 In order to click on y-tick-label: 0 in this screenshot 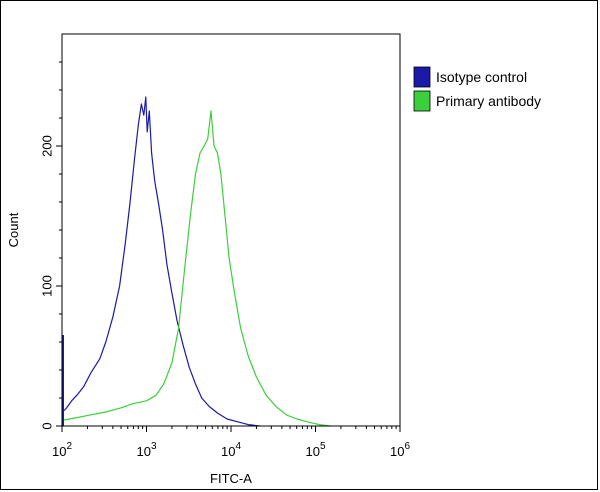, I will do `click(46, 425)`.